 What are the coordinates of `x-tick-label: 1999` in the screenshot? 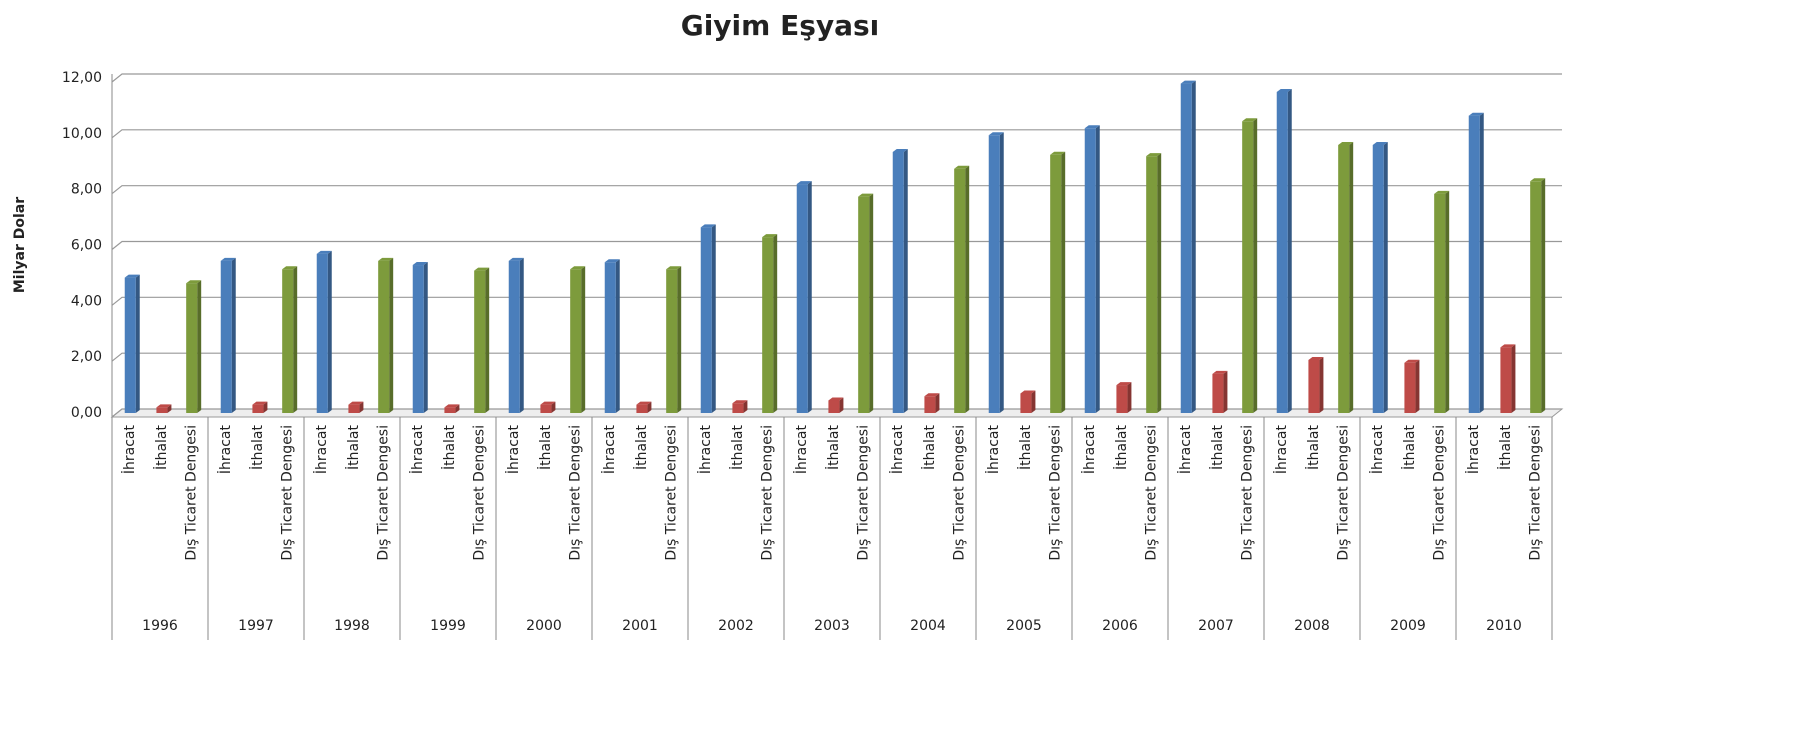 It's located at (448, 626).